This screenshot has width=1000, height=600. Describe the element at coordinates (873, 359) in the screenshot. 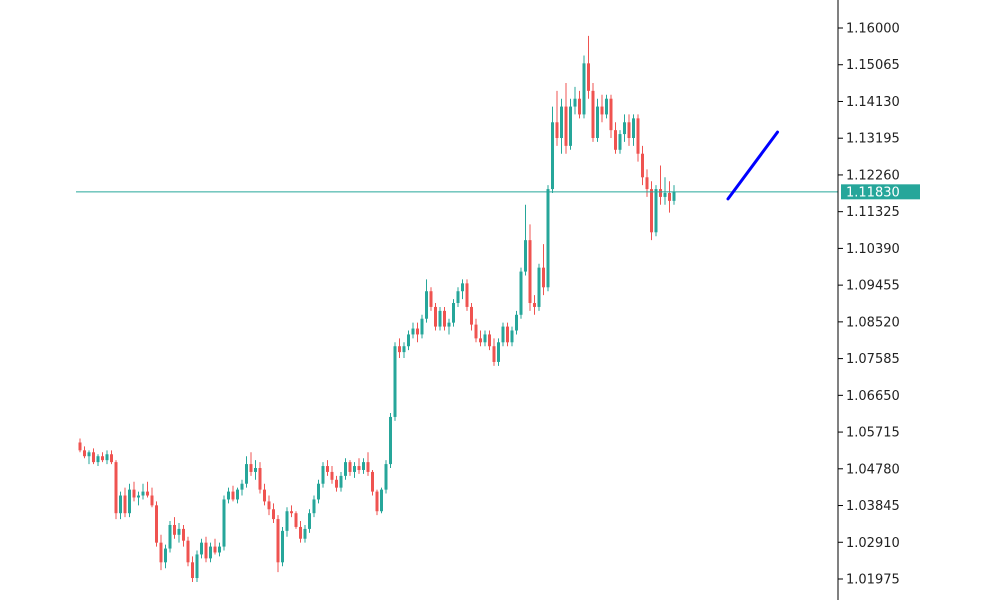

I see `price-tick-label: 1.07585` at that location.